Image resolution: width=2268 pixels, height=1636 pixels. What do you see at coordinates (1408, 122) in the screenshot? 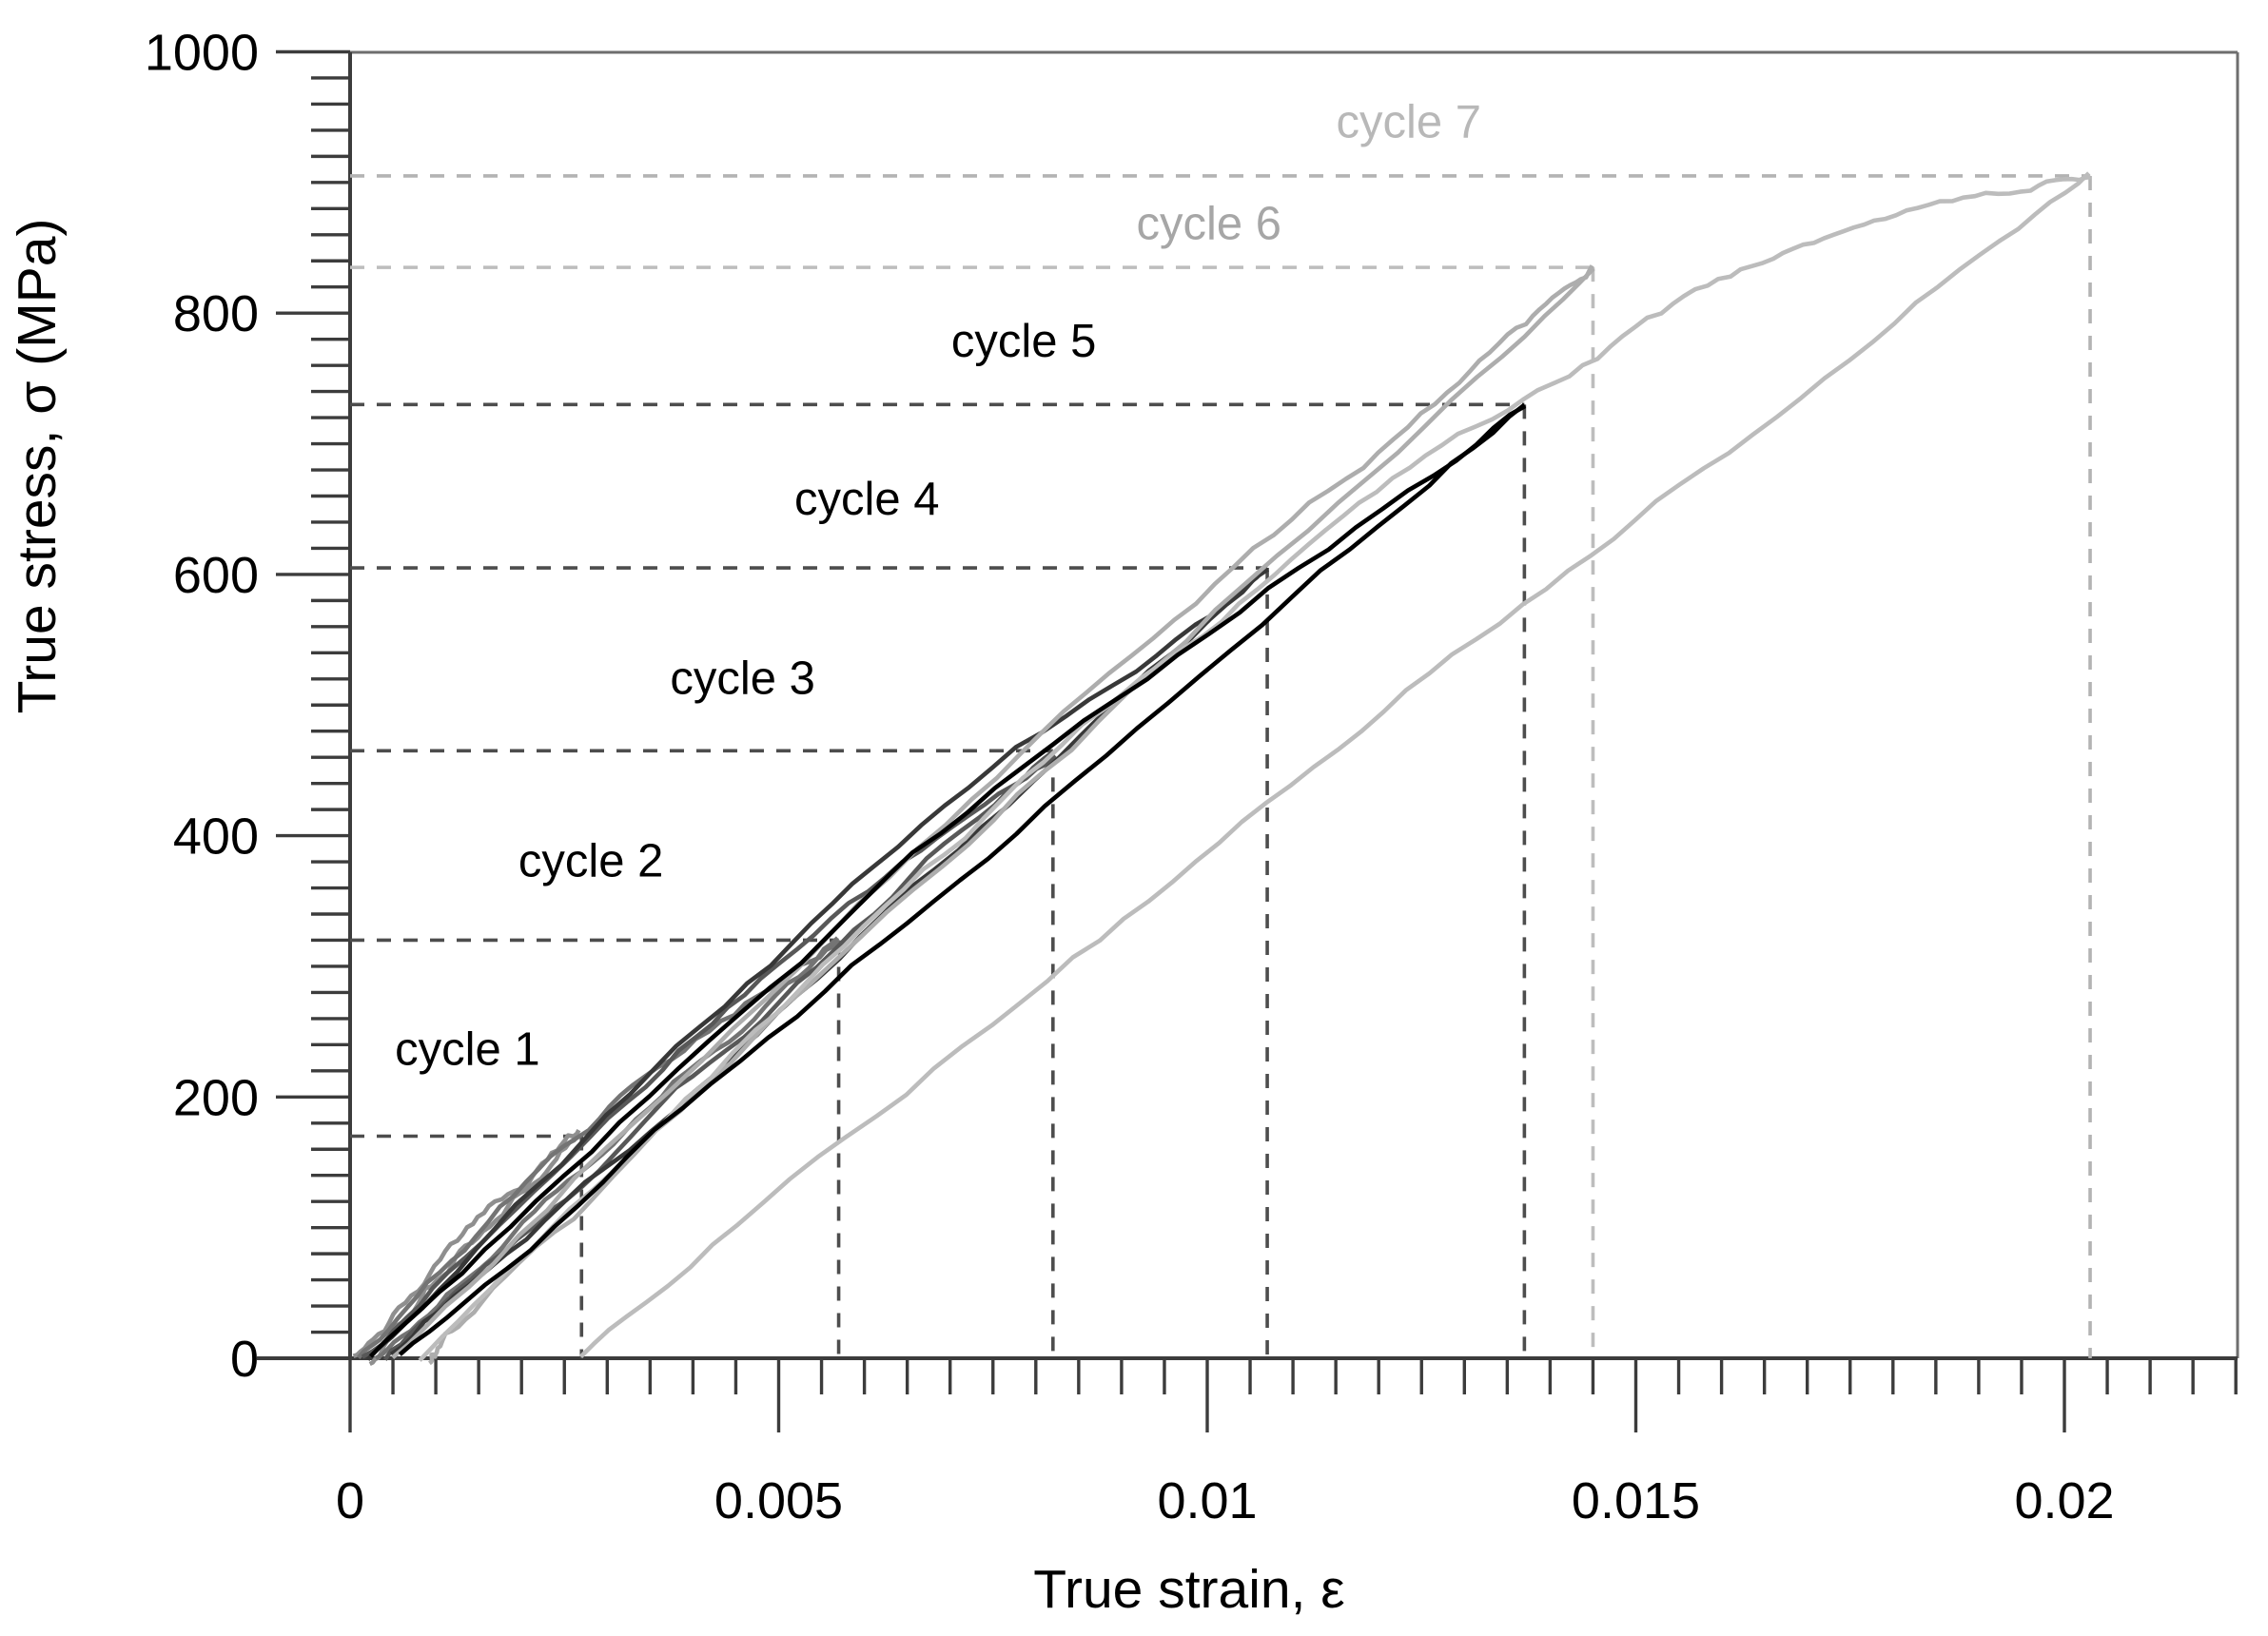
I see `cycle-label-cycle-7: cycle 7` at bounding box center [1408, 122].